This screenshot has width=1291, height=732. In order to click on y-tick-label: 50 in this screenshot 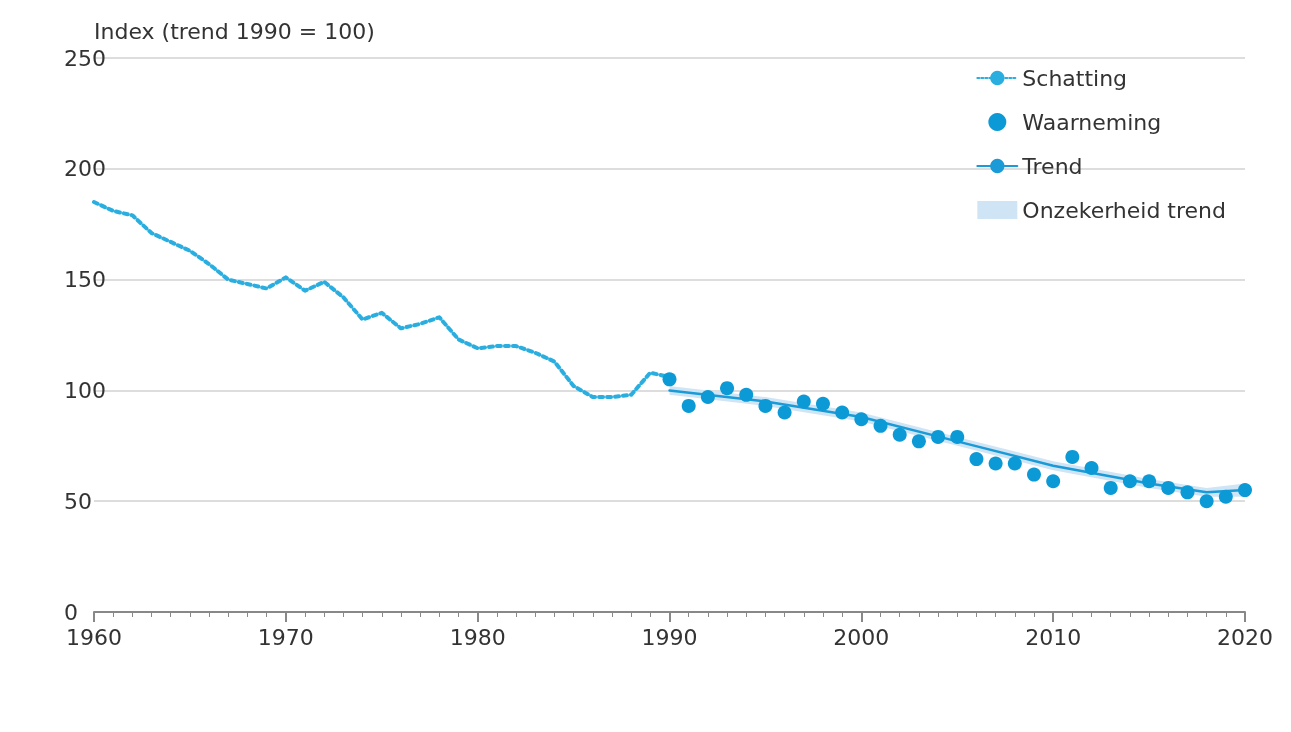, I will do `click(78, 501)`.